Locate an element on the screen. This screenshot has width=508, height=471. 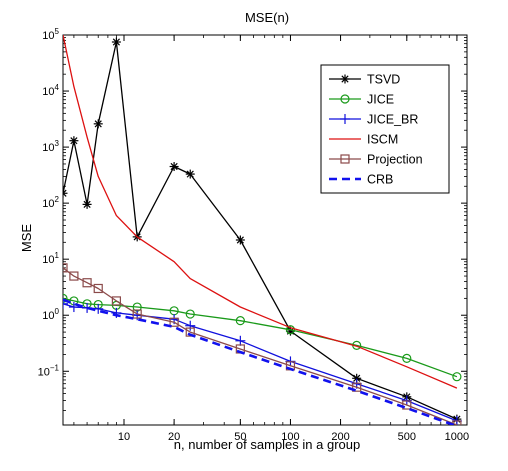
y-tick-label: 10¹ is located at coordinates (50, 258).